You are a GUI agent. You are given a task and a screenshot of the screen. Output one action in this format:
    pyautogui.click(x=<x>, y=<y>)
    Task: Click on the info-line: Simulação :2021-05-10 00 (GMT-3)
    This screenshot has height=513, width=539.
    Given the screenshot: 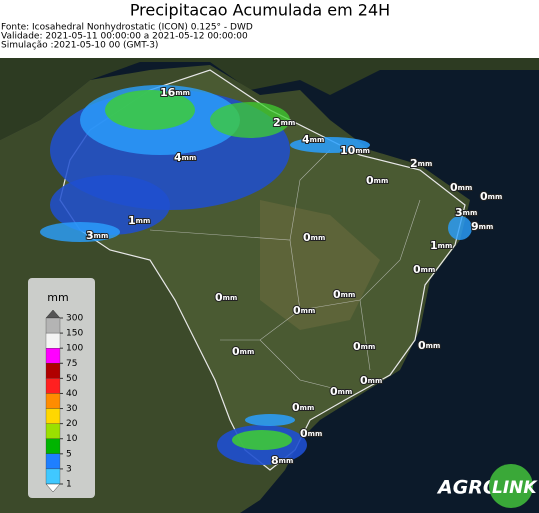 What is the action you would take?
    pyautogui.click(x=79, y=46)
    